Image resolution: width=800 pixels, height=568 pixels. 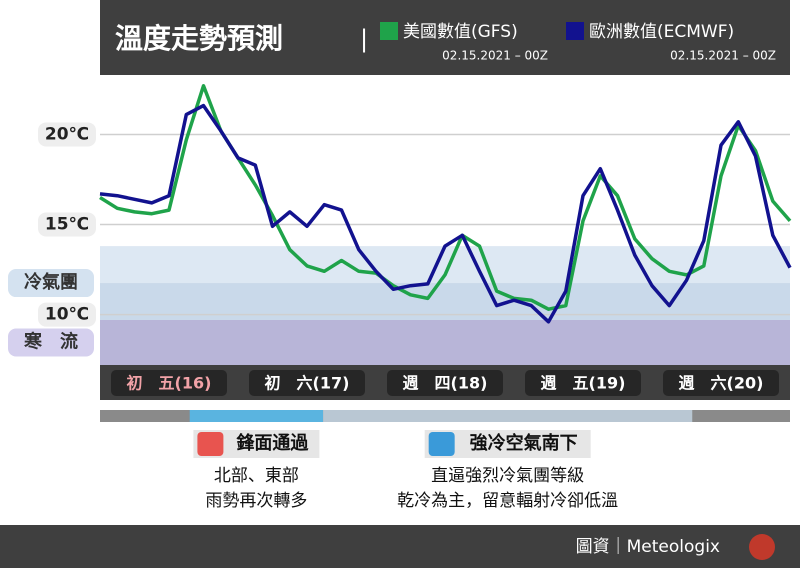 I want to click on x-tick-label: 週 五(19), so click(x=583, y=383).